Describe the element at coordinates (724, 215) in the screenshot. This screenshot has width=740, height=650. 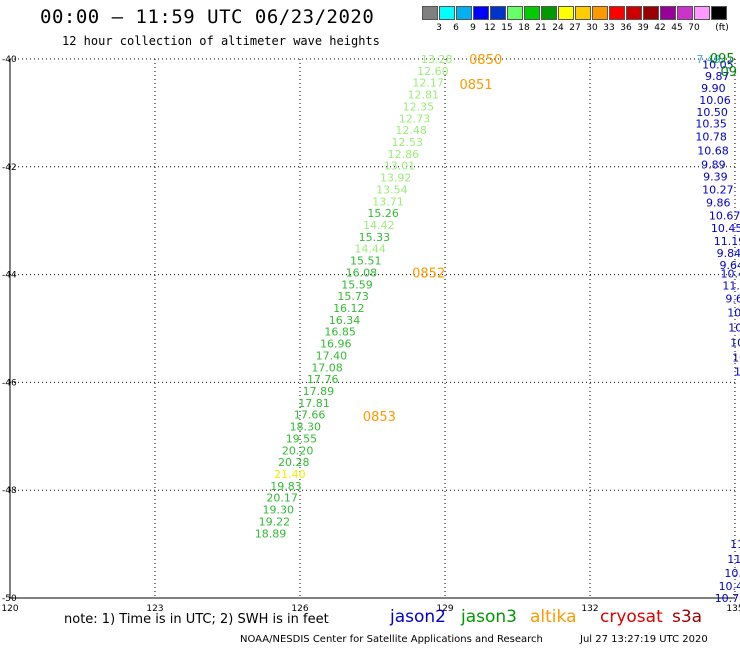
I see `edge-wave-height-label: 10.67` at that location.